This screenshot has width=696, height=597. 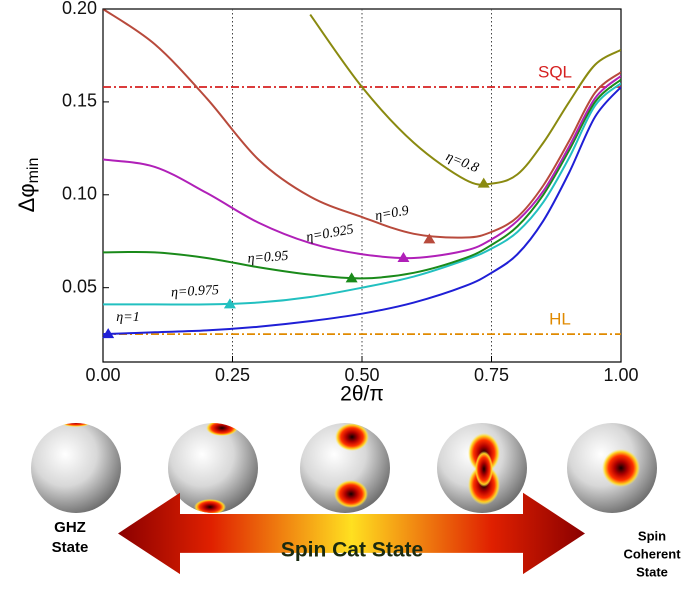 What do you see at coordinates (362, 394) in the screenshot?
I see `x-axis-label: 2θ/π` at bounding box center [362, 394].